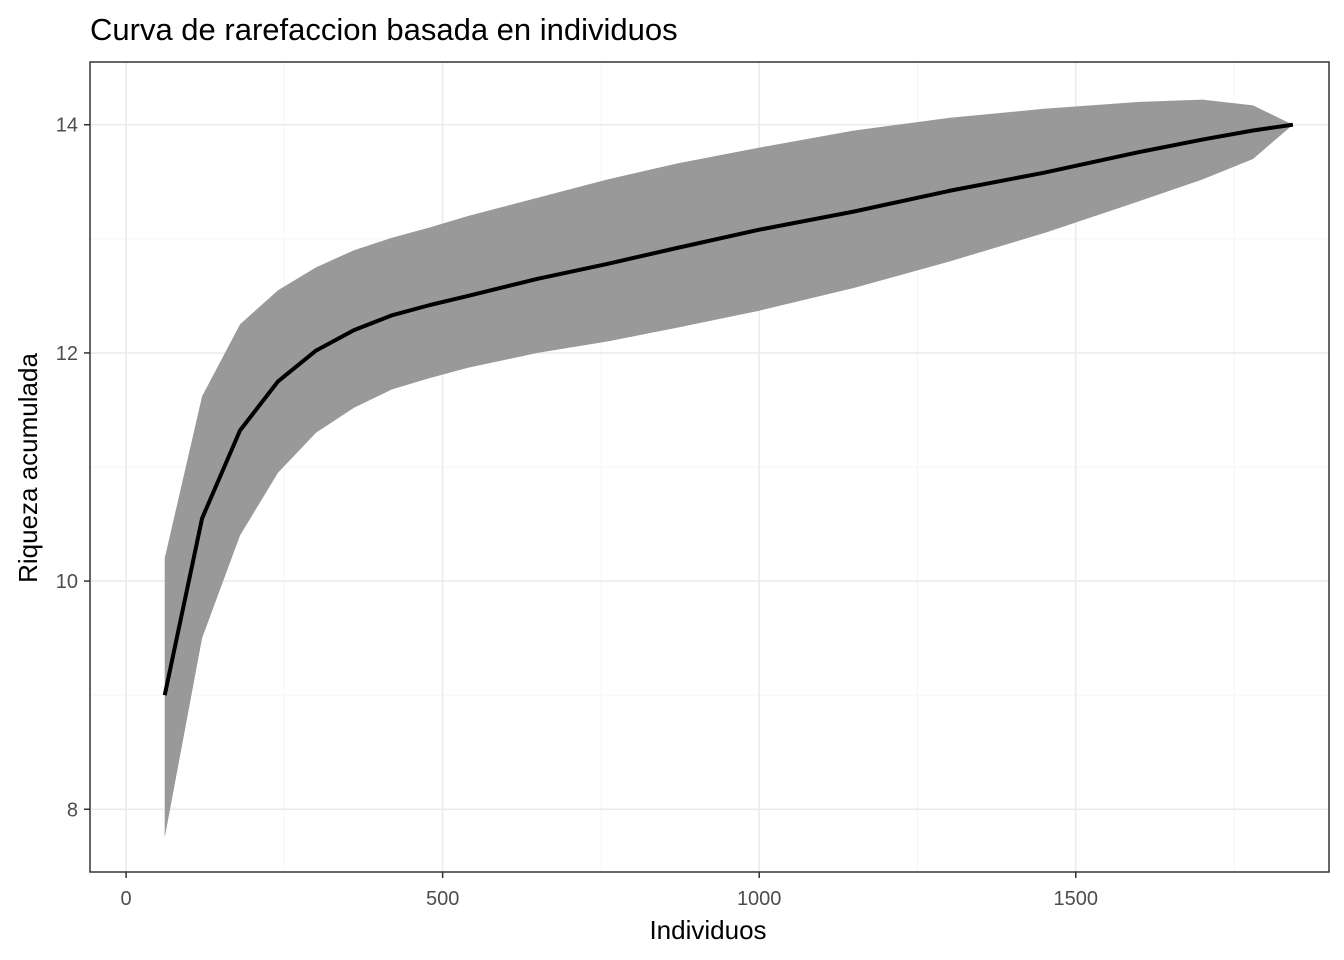 Image resolution: width=1344 pixels, height=960 pixels. I want to click on y-tick-label: 14, so click(67, 126).